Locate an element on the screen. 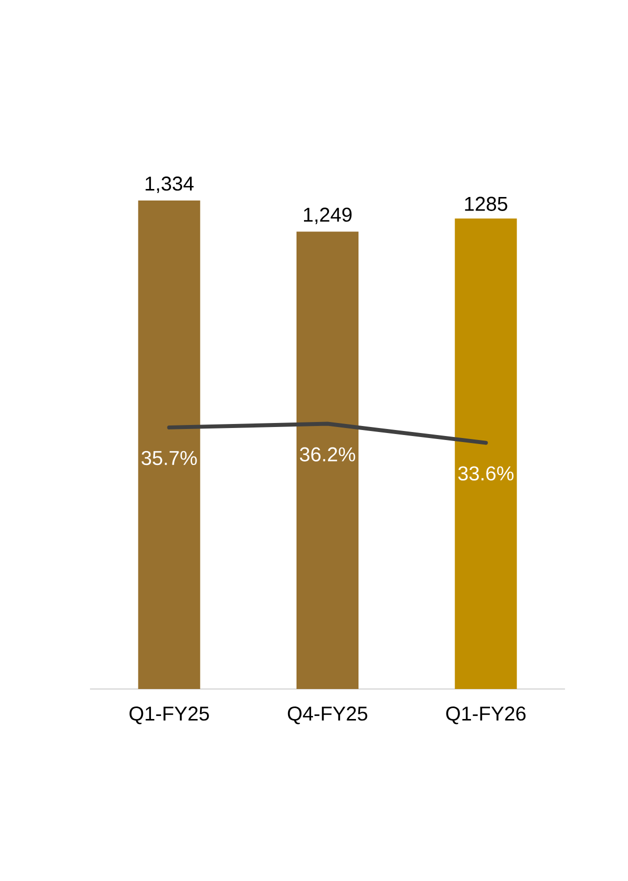 The width and height of the screenshot is (628, 881). x-tick-label: Q4-FY25 is located at coordinates (328, 715).